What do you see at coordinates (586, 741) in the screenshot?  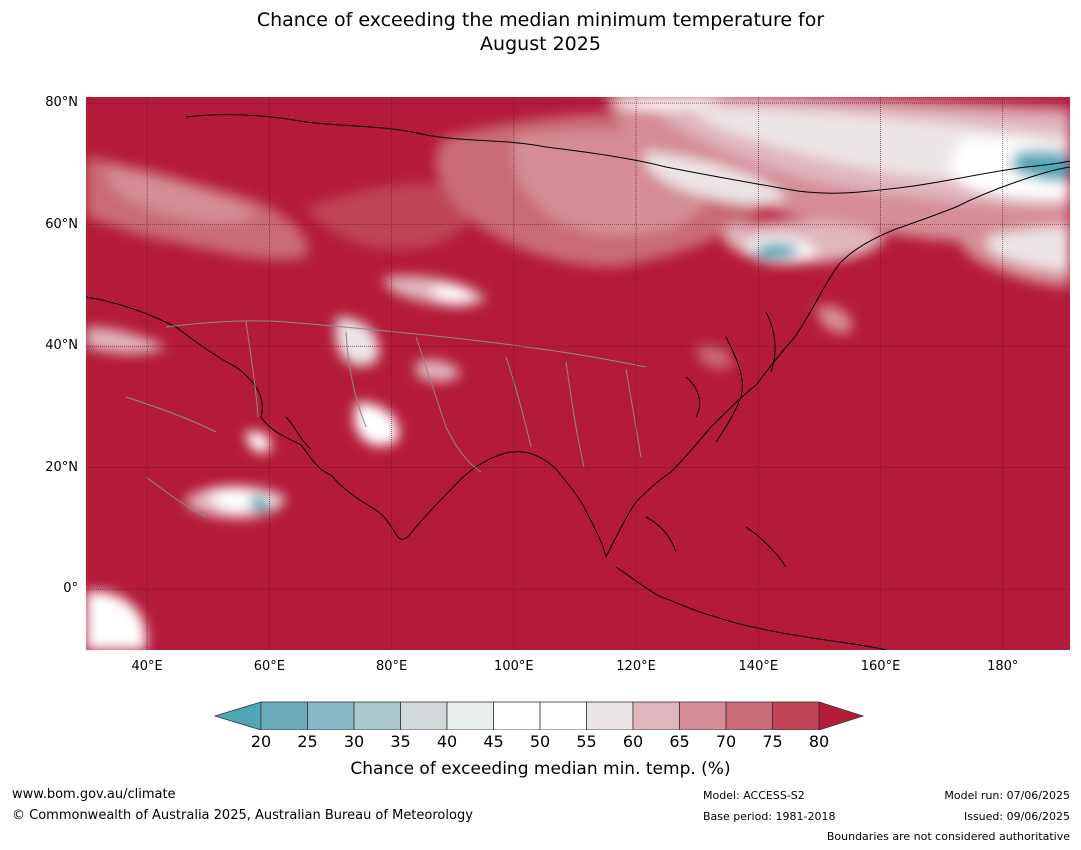 I see `colorbar-tick-label: 55` at bounding box center [586, 741].